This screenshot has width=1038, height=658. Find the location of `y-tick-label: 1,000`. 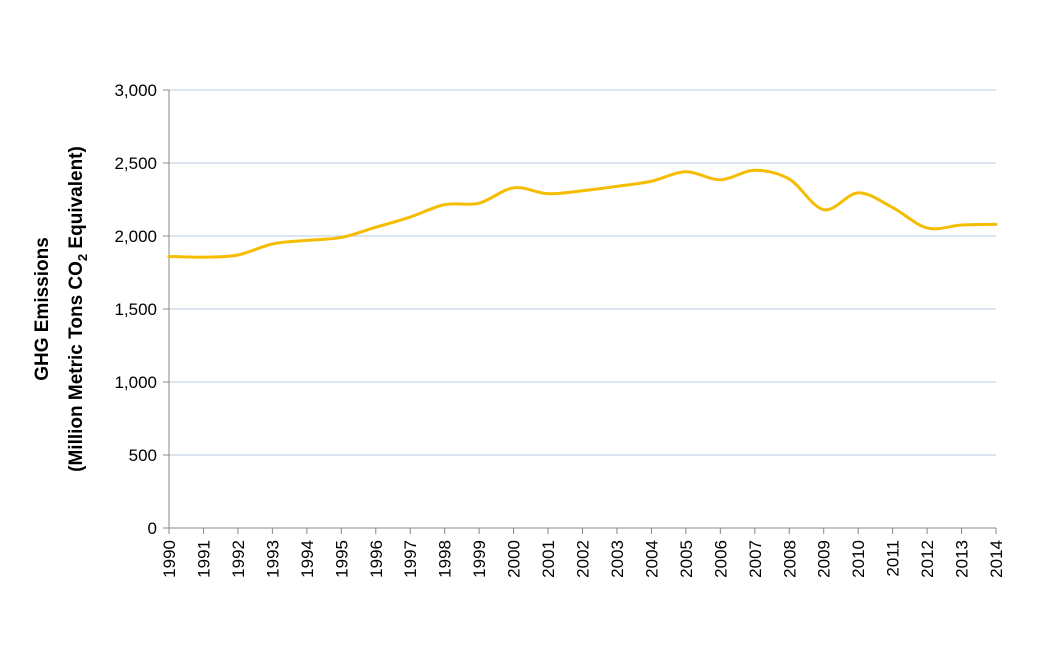

y-tick-label: 1,000 is located at coordinates (135, 382).